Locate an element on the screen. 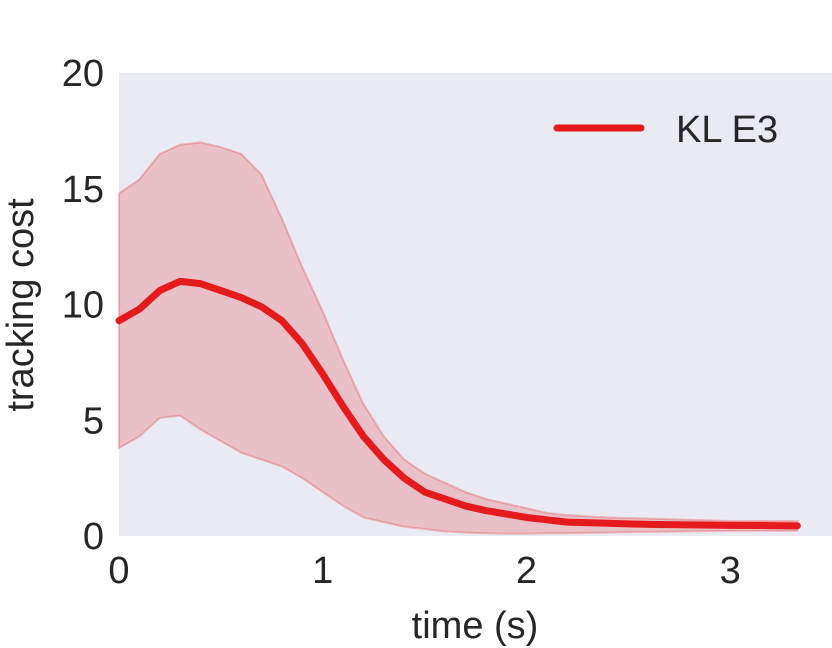 Image resolution: width=832 pixels, height=648 pixels. x-axis-label: time (s) is located at coordinates (475, 626).